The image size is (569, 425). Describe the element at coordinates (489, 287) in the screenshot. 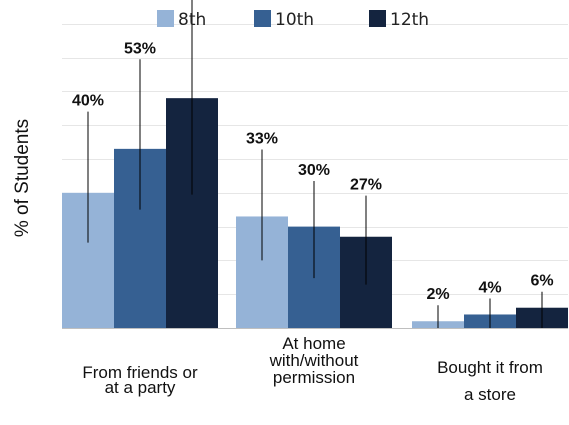

I see `data-label: 4%` at that location.